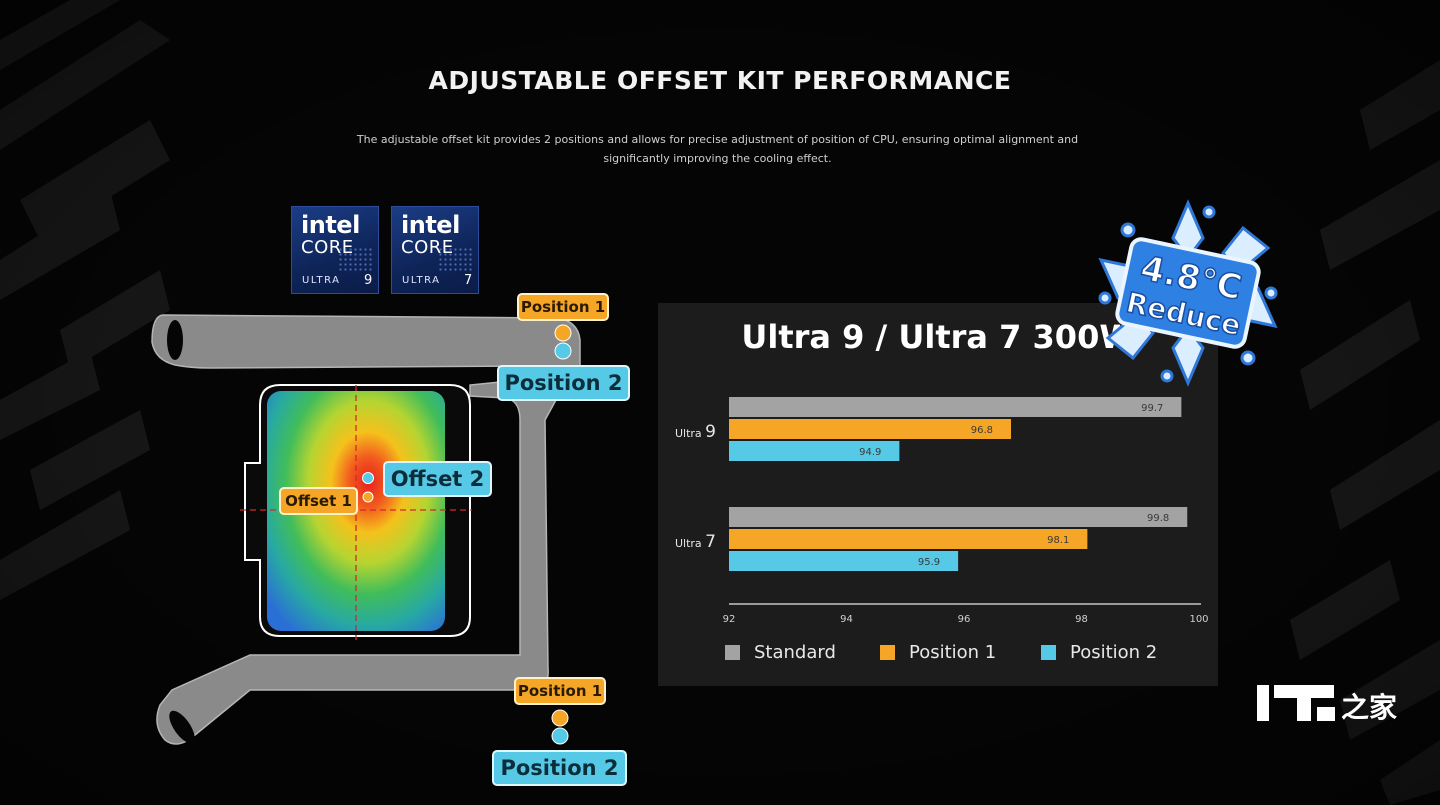 The width and height of the screenshot is (1440, 805). I want to click on chart-title: Ultra 9 / Ultra 7 300W, so click(938, 337).